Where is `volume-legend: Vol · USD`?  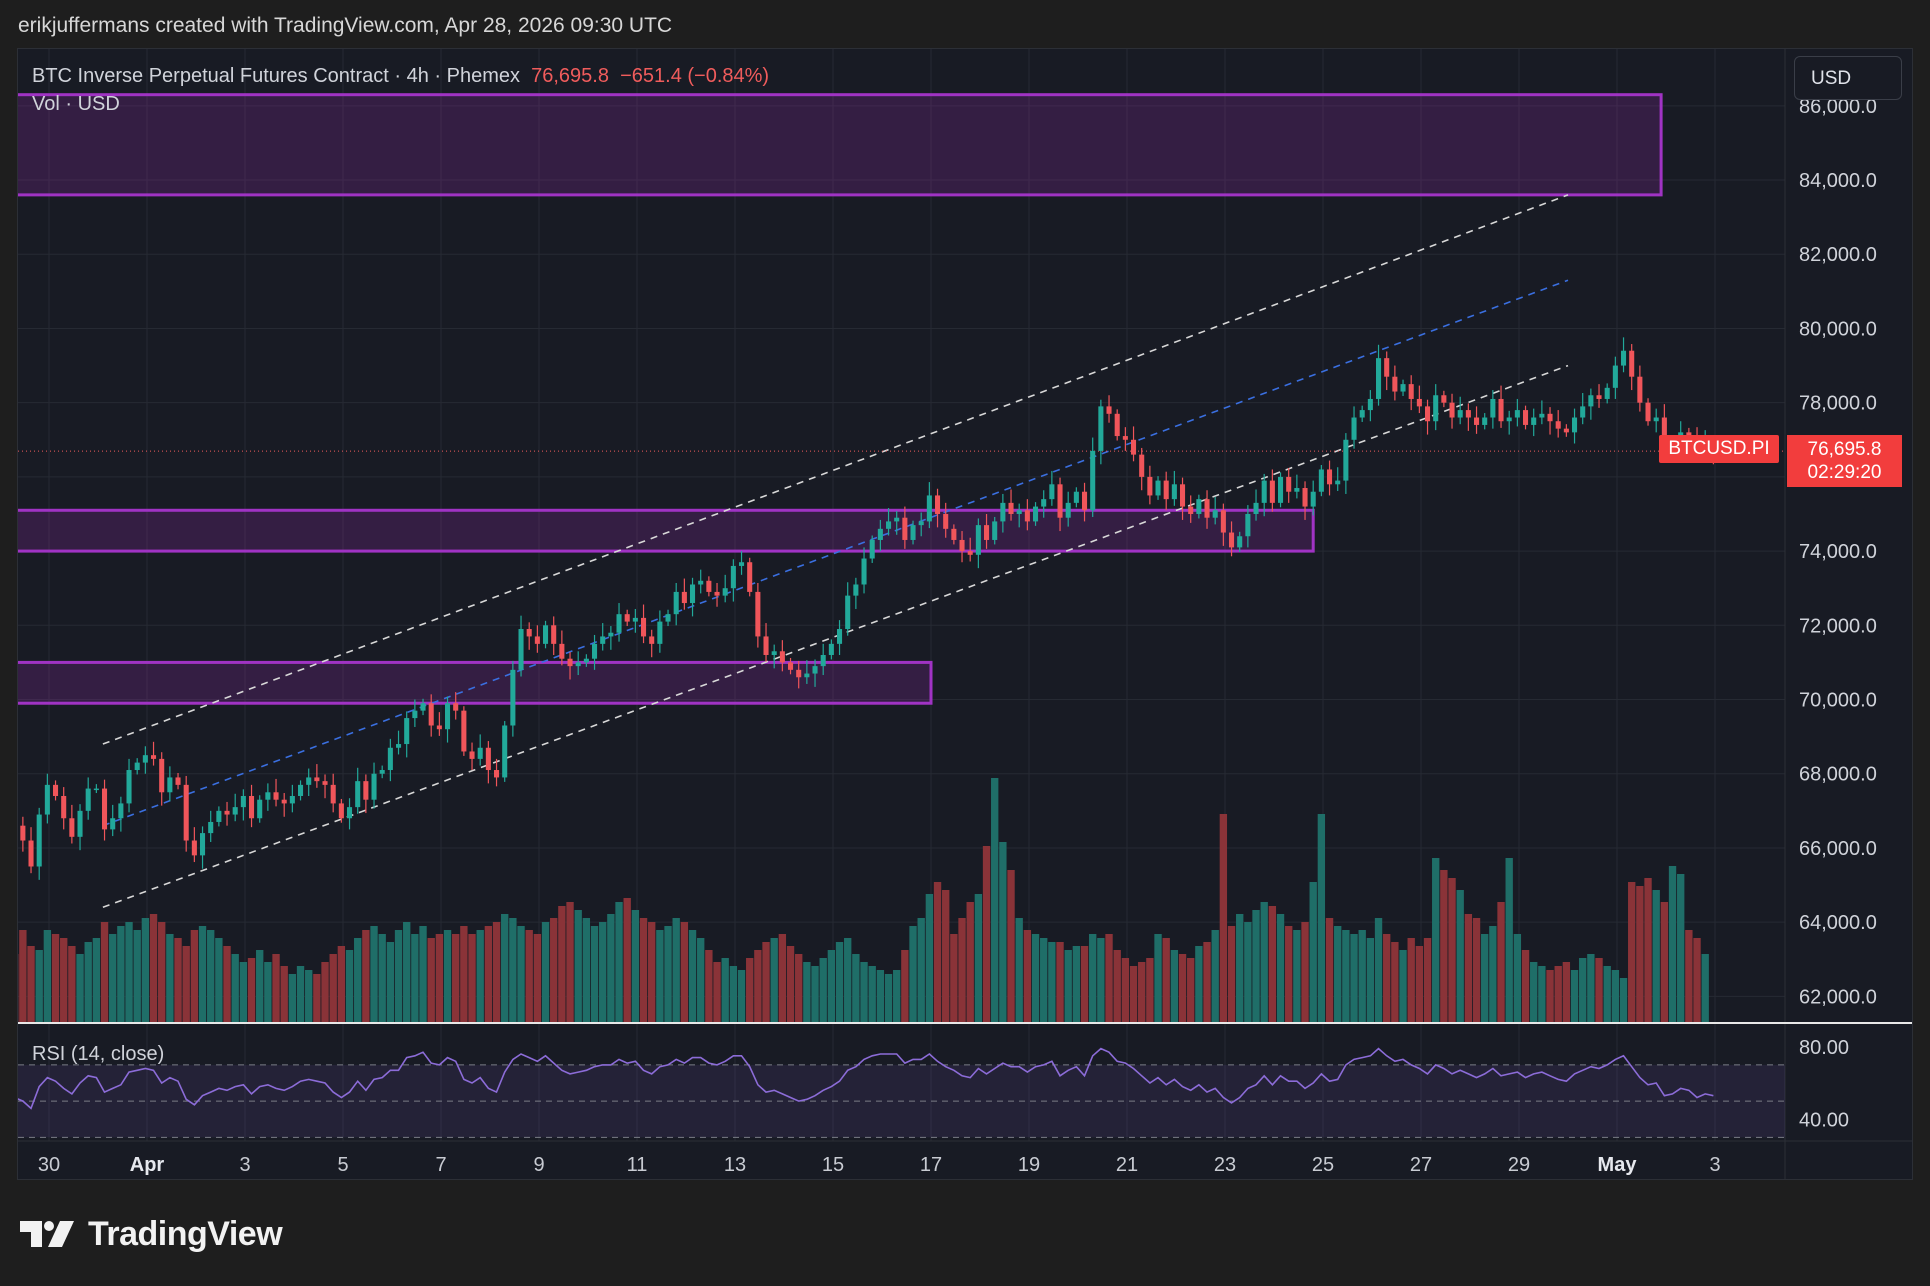 volume-legend: Vol · USD is located at coordinates (76, 104).